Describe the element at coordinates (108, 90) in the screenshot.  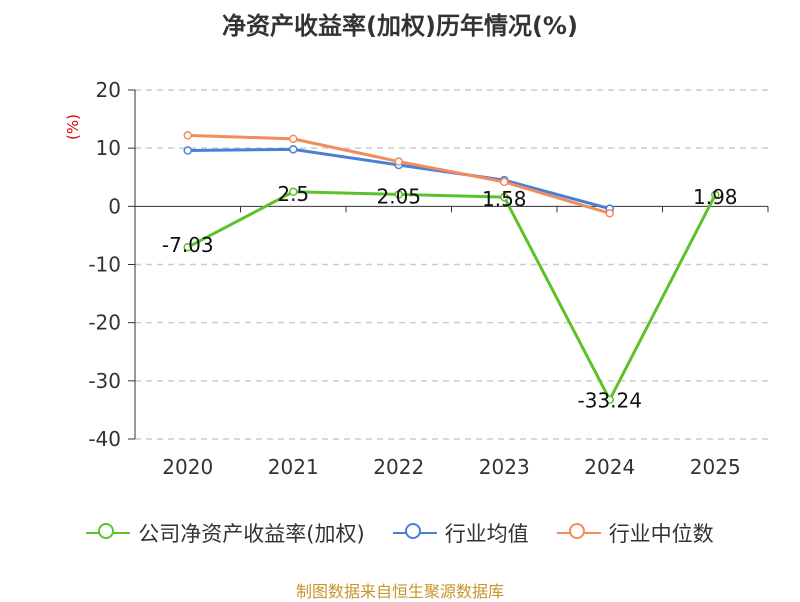
I see `y-tick-label: 20` at that location.